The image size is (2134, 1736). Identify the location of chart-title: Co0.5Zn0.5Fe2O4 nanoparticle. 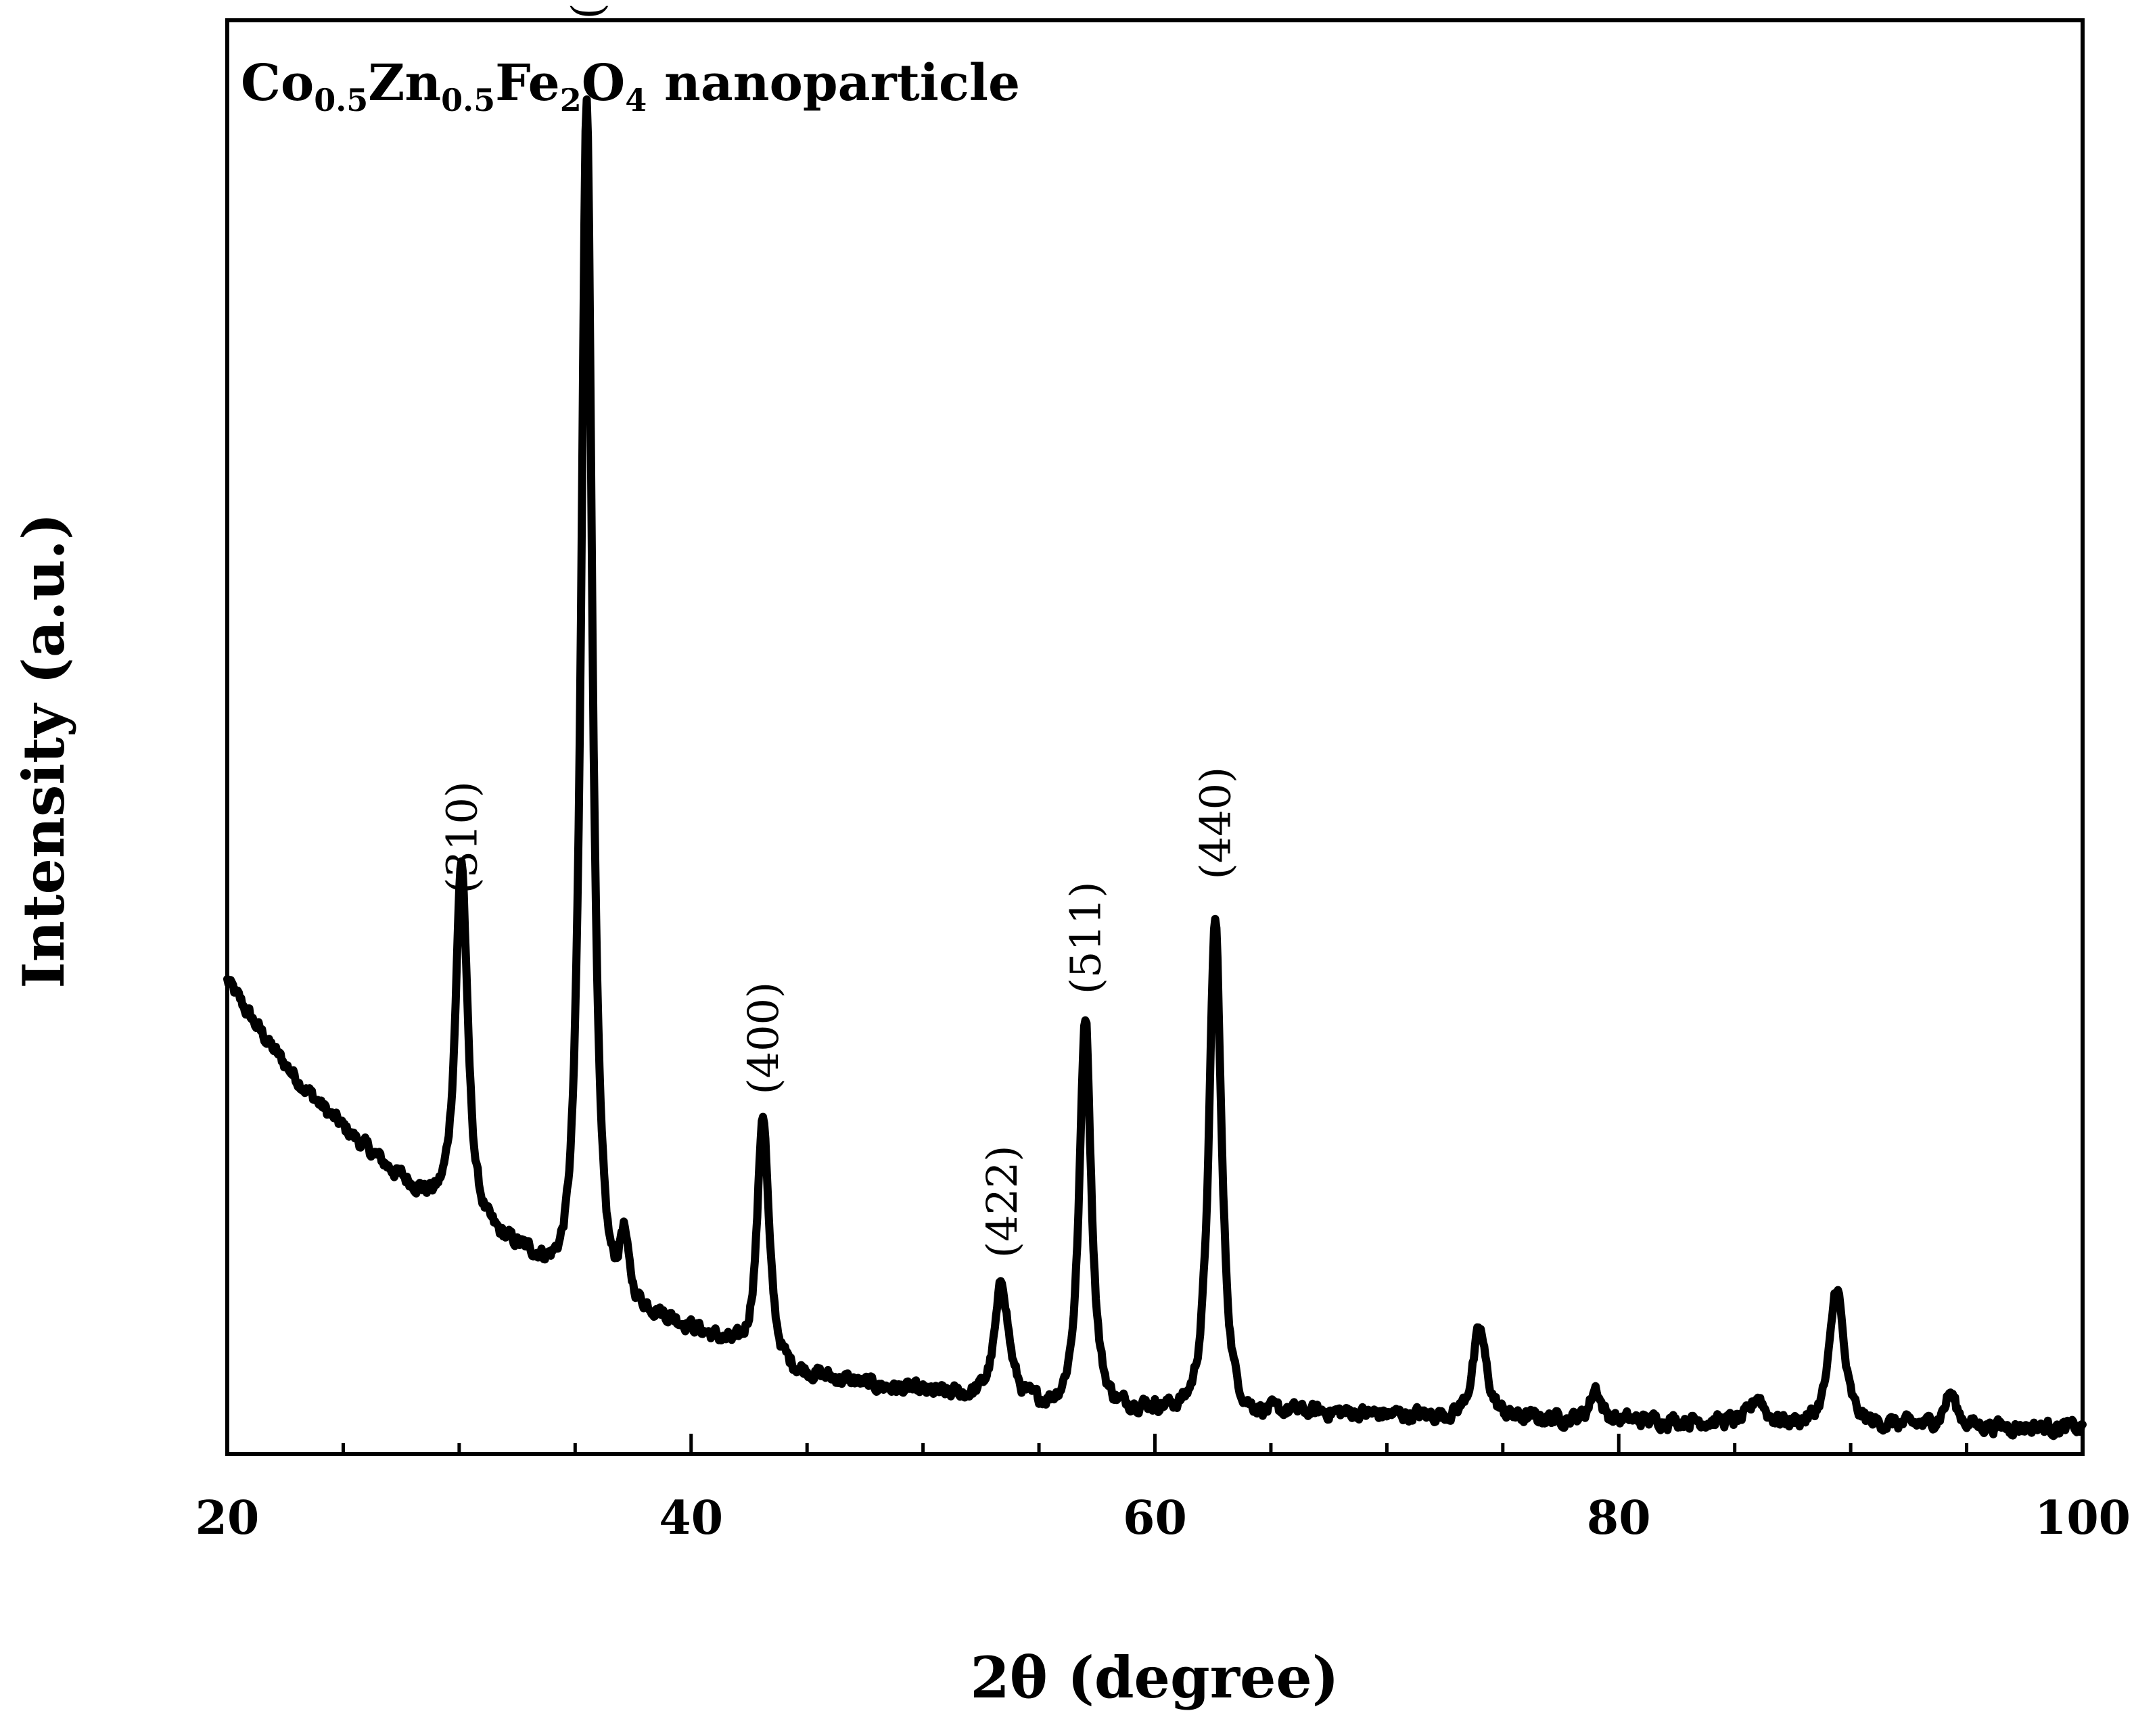
(630, 86).